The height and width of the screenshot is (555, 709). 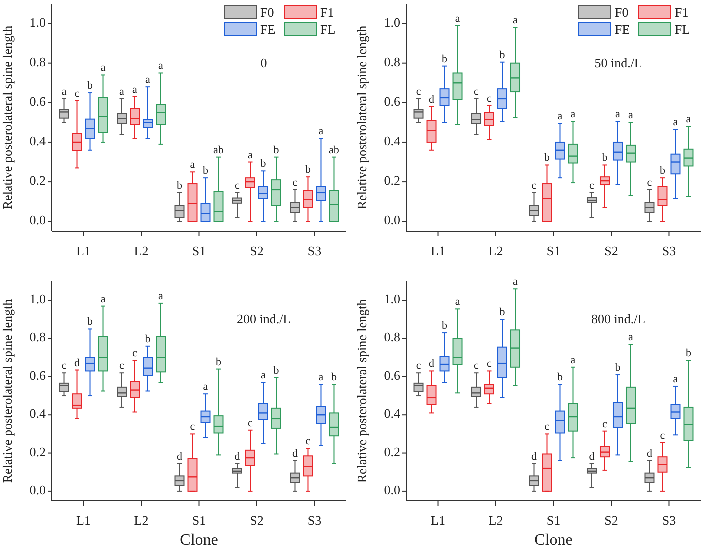 What do you see at coordinates (618, 62) in the screenshot?
I see `text: 50 ind./L` at bounding box center [618, 62].